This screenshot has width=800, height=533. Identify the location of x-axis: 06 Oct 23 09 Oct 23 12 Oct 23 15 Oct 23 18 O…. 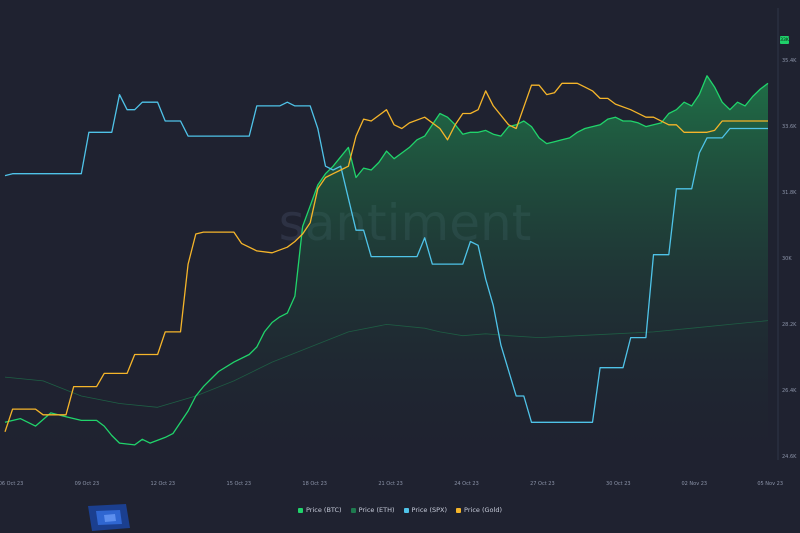
(391, 484).